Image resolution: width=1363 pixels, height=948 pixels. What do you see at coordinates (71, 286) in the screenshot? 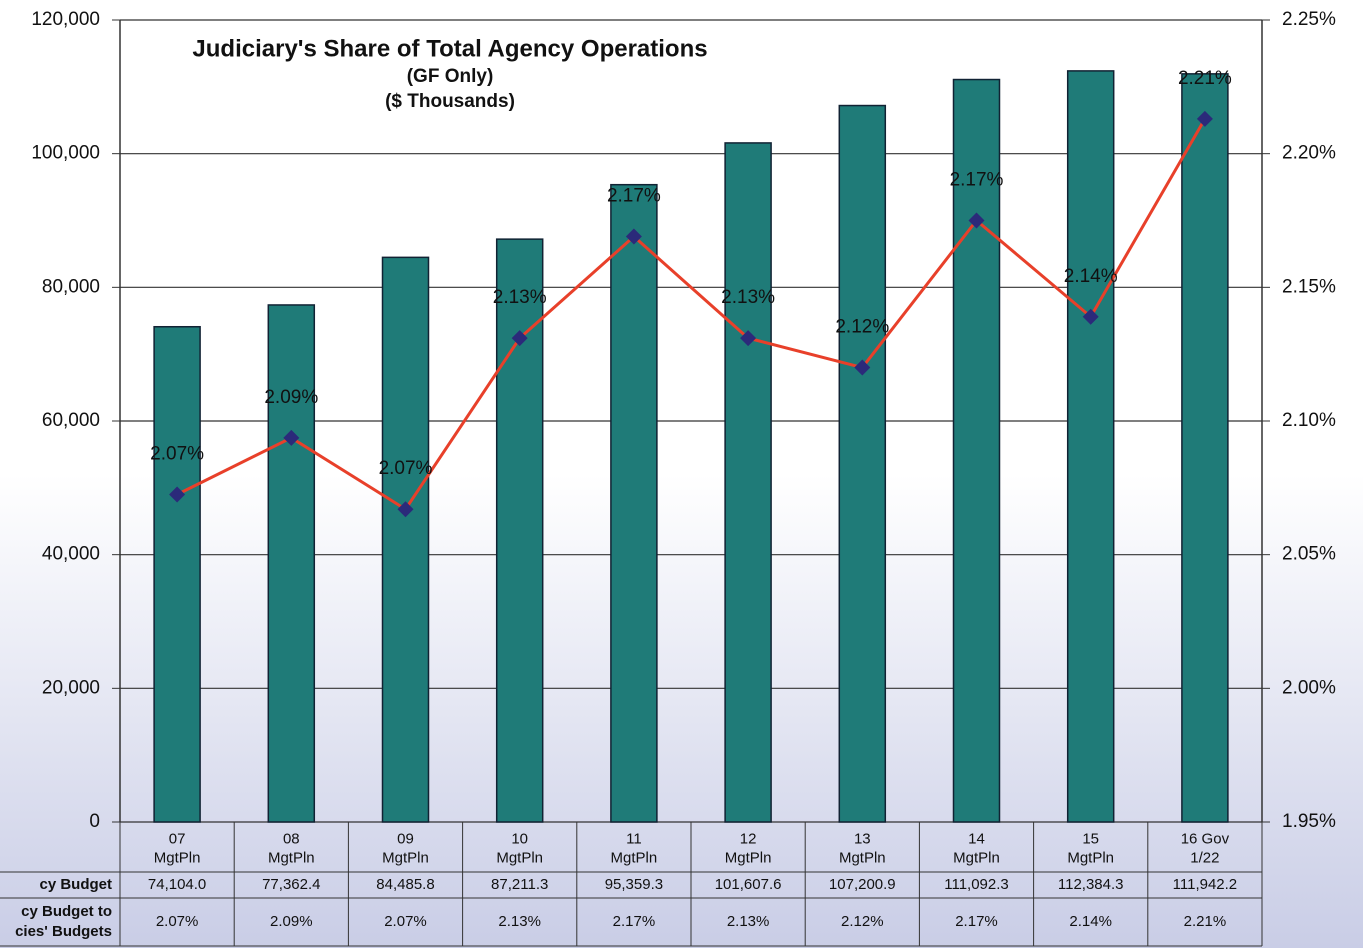
I see `y-tick-label: 80,000` at bounding box center [71, 286].